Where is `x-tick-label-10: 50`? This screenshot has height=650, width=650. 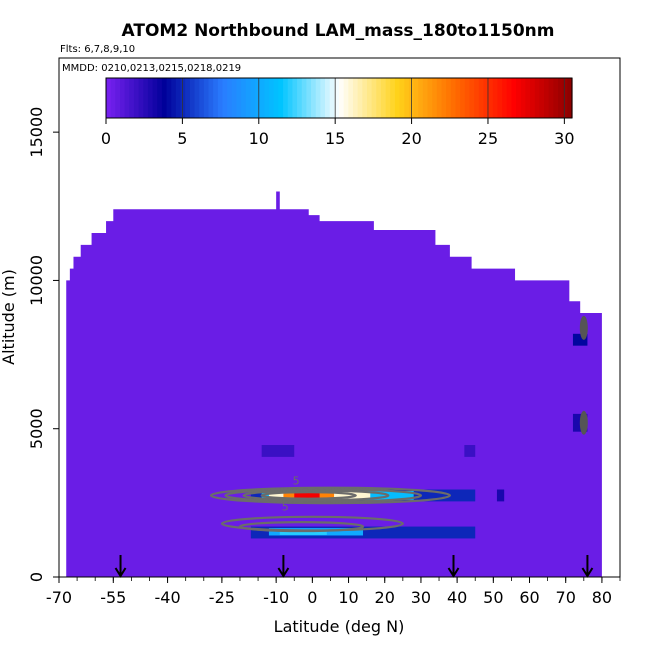 x-tick-label-10: 50 is located at coordinates (493, 597).